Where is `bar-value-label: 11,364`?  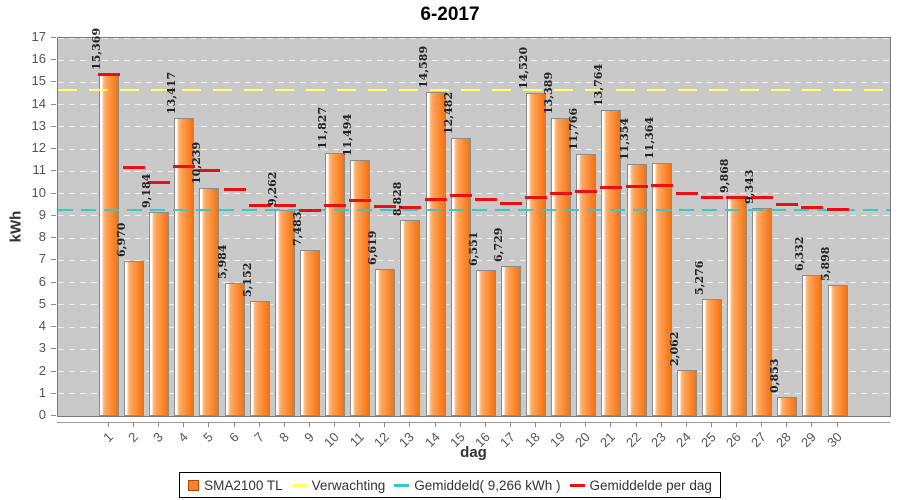 bar-value-label: 11,364 is located at coordinates (649, 138).